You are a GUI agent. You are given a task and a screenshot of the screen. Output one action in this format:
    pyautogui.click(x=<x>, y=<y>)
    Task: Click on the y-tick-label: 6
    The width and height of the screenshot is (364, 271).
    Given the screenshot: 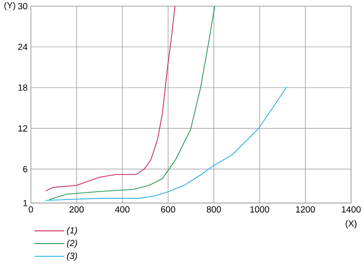 What is the action you would take?
    pyautogui.click(x=25, y=169)
    